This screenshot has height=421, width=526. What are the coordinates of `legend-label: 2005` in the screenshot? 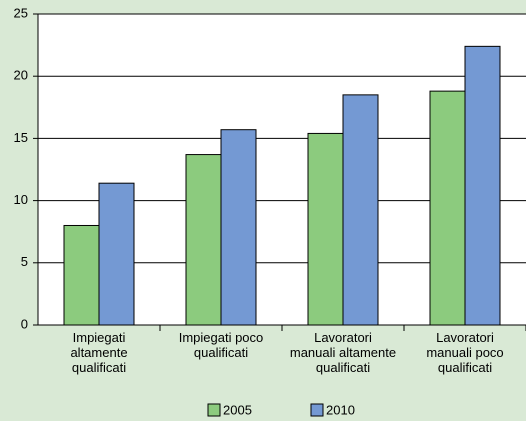 It's located at (237, 409).